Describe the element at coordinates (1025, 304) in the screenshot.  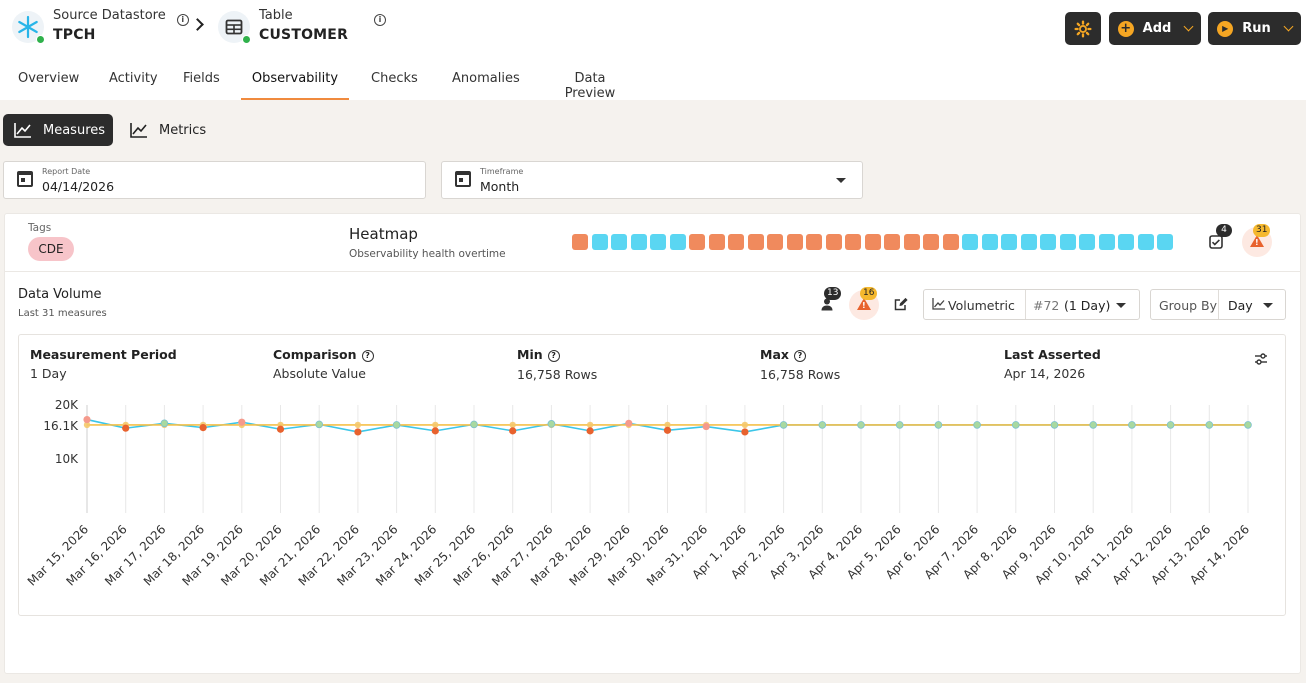
I see `separator` at that location.